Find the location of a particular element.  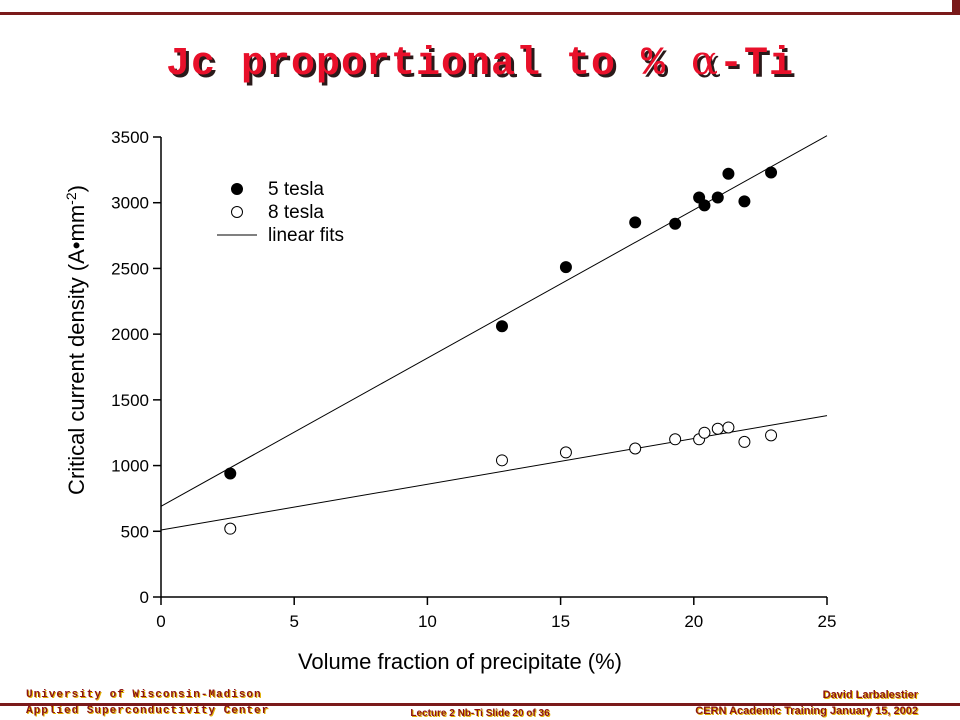

footer-event: CERN Academic Training January 15, 2002 is located at coordinates (806, 711).